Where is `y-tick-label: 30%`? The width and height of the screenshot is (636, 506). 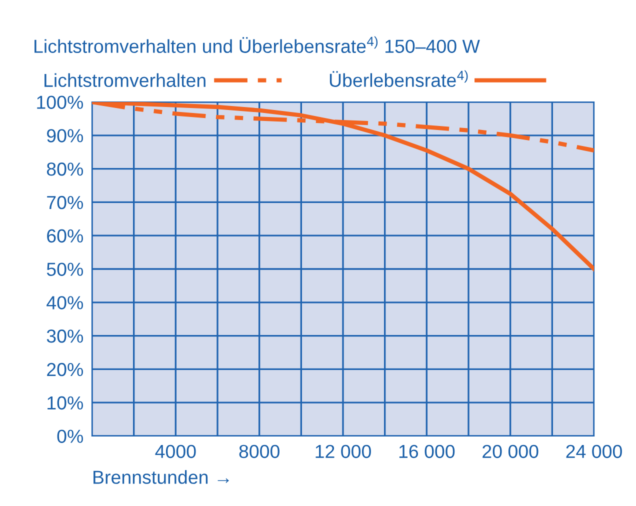 y-tick-label: 30% is located at coordinates (64, 336).